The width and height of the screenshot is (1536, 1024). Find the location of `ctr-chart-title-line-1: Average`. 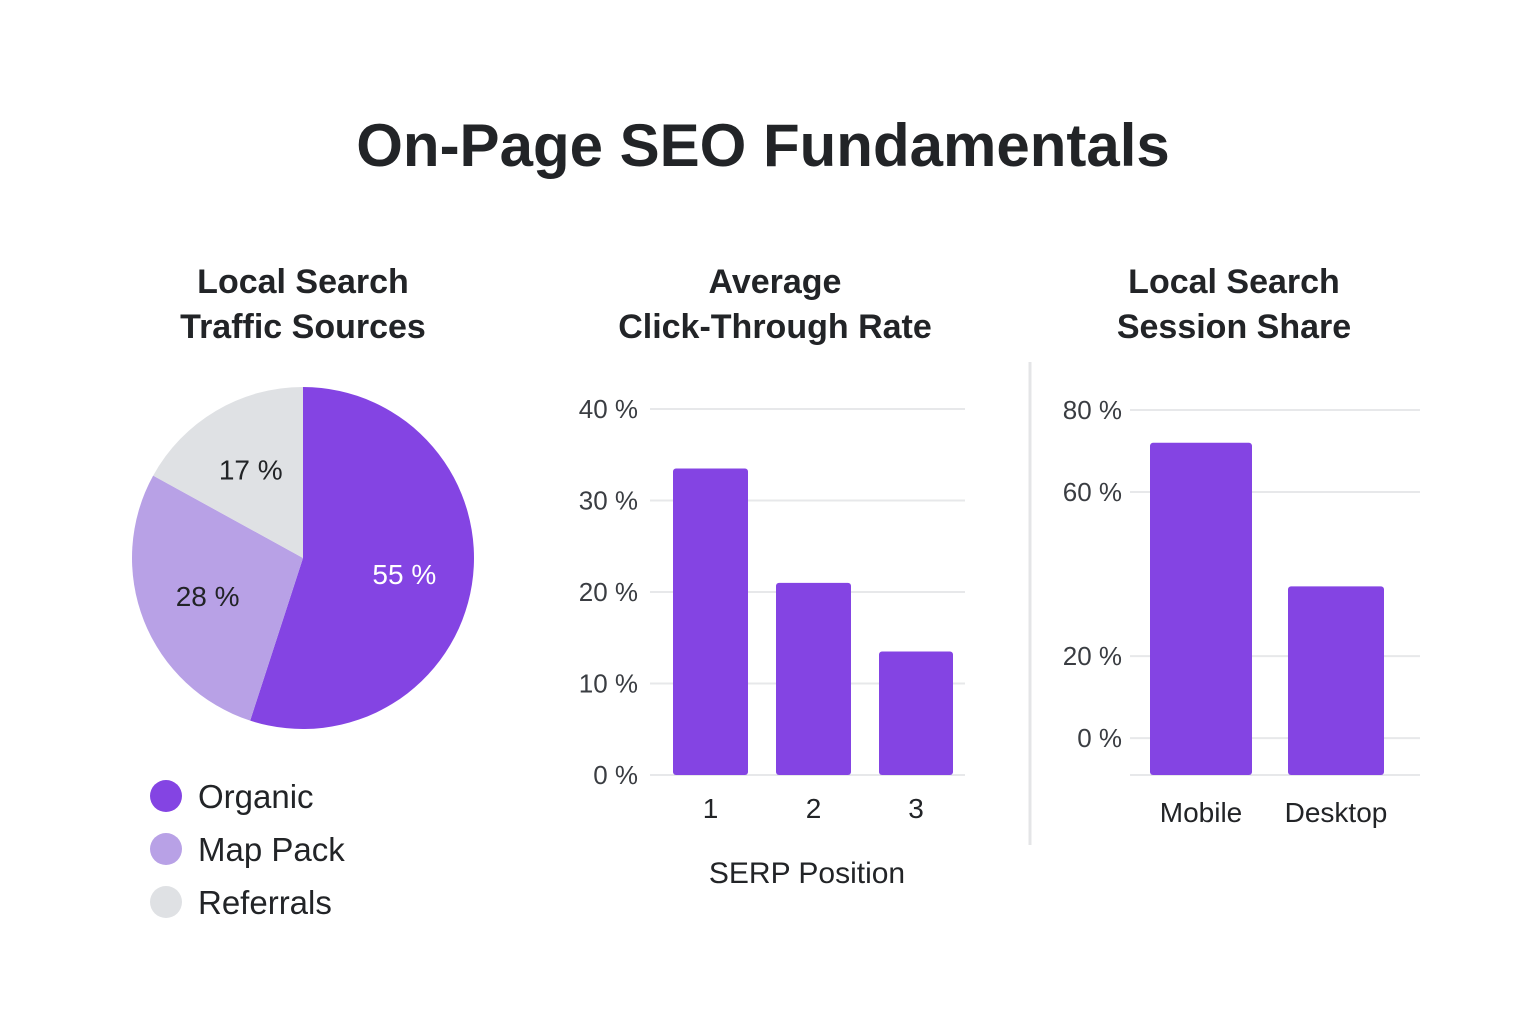

ctr-chart-title-line-1: Average is located at coordinates (775, 282).